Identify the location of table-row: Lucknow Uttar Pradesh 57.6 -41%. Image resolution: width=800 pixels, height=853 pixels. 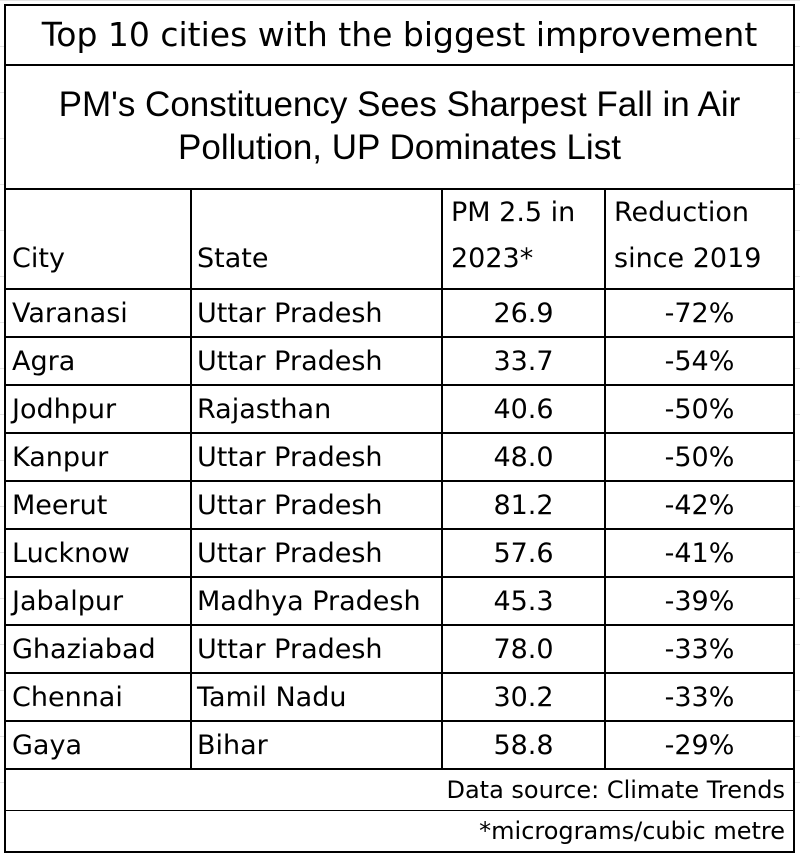
(399, 554).